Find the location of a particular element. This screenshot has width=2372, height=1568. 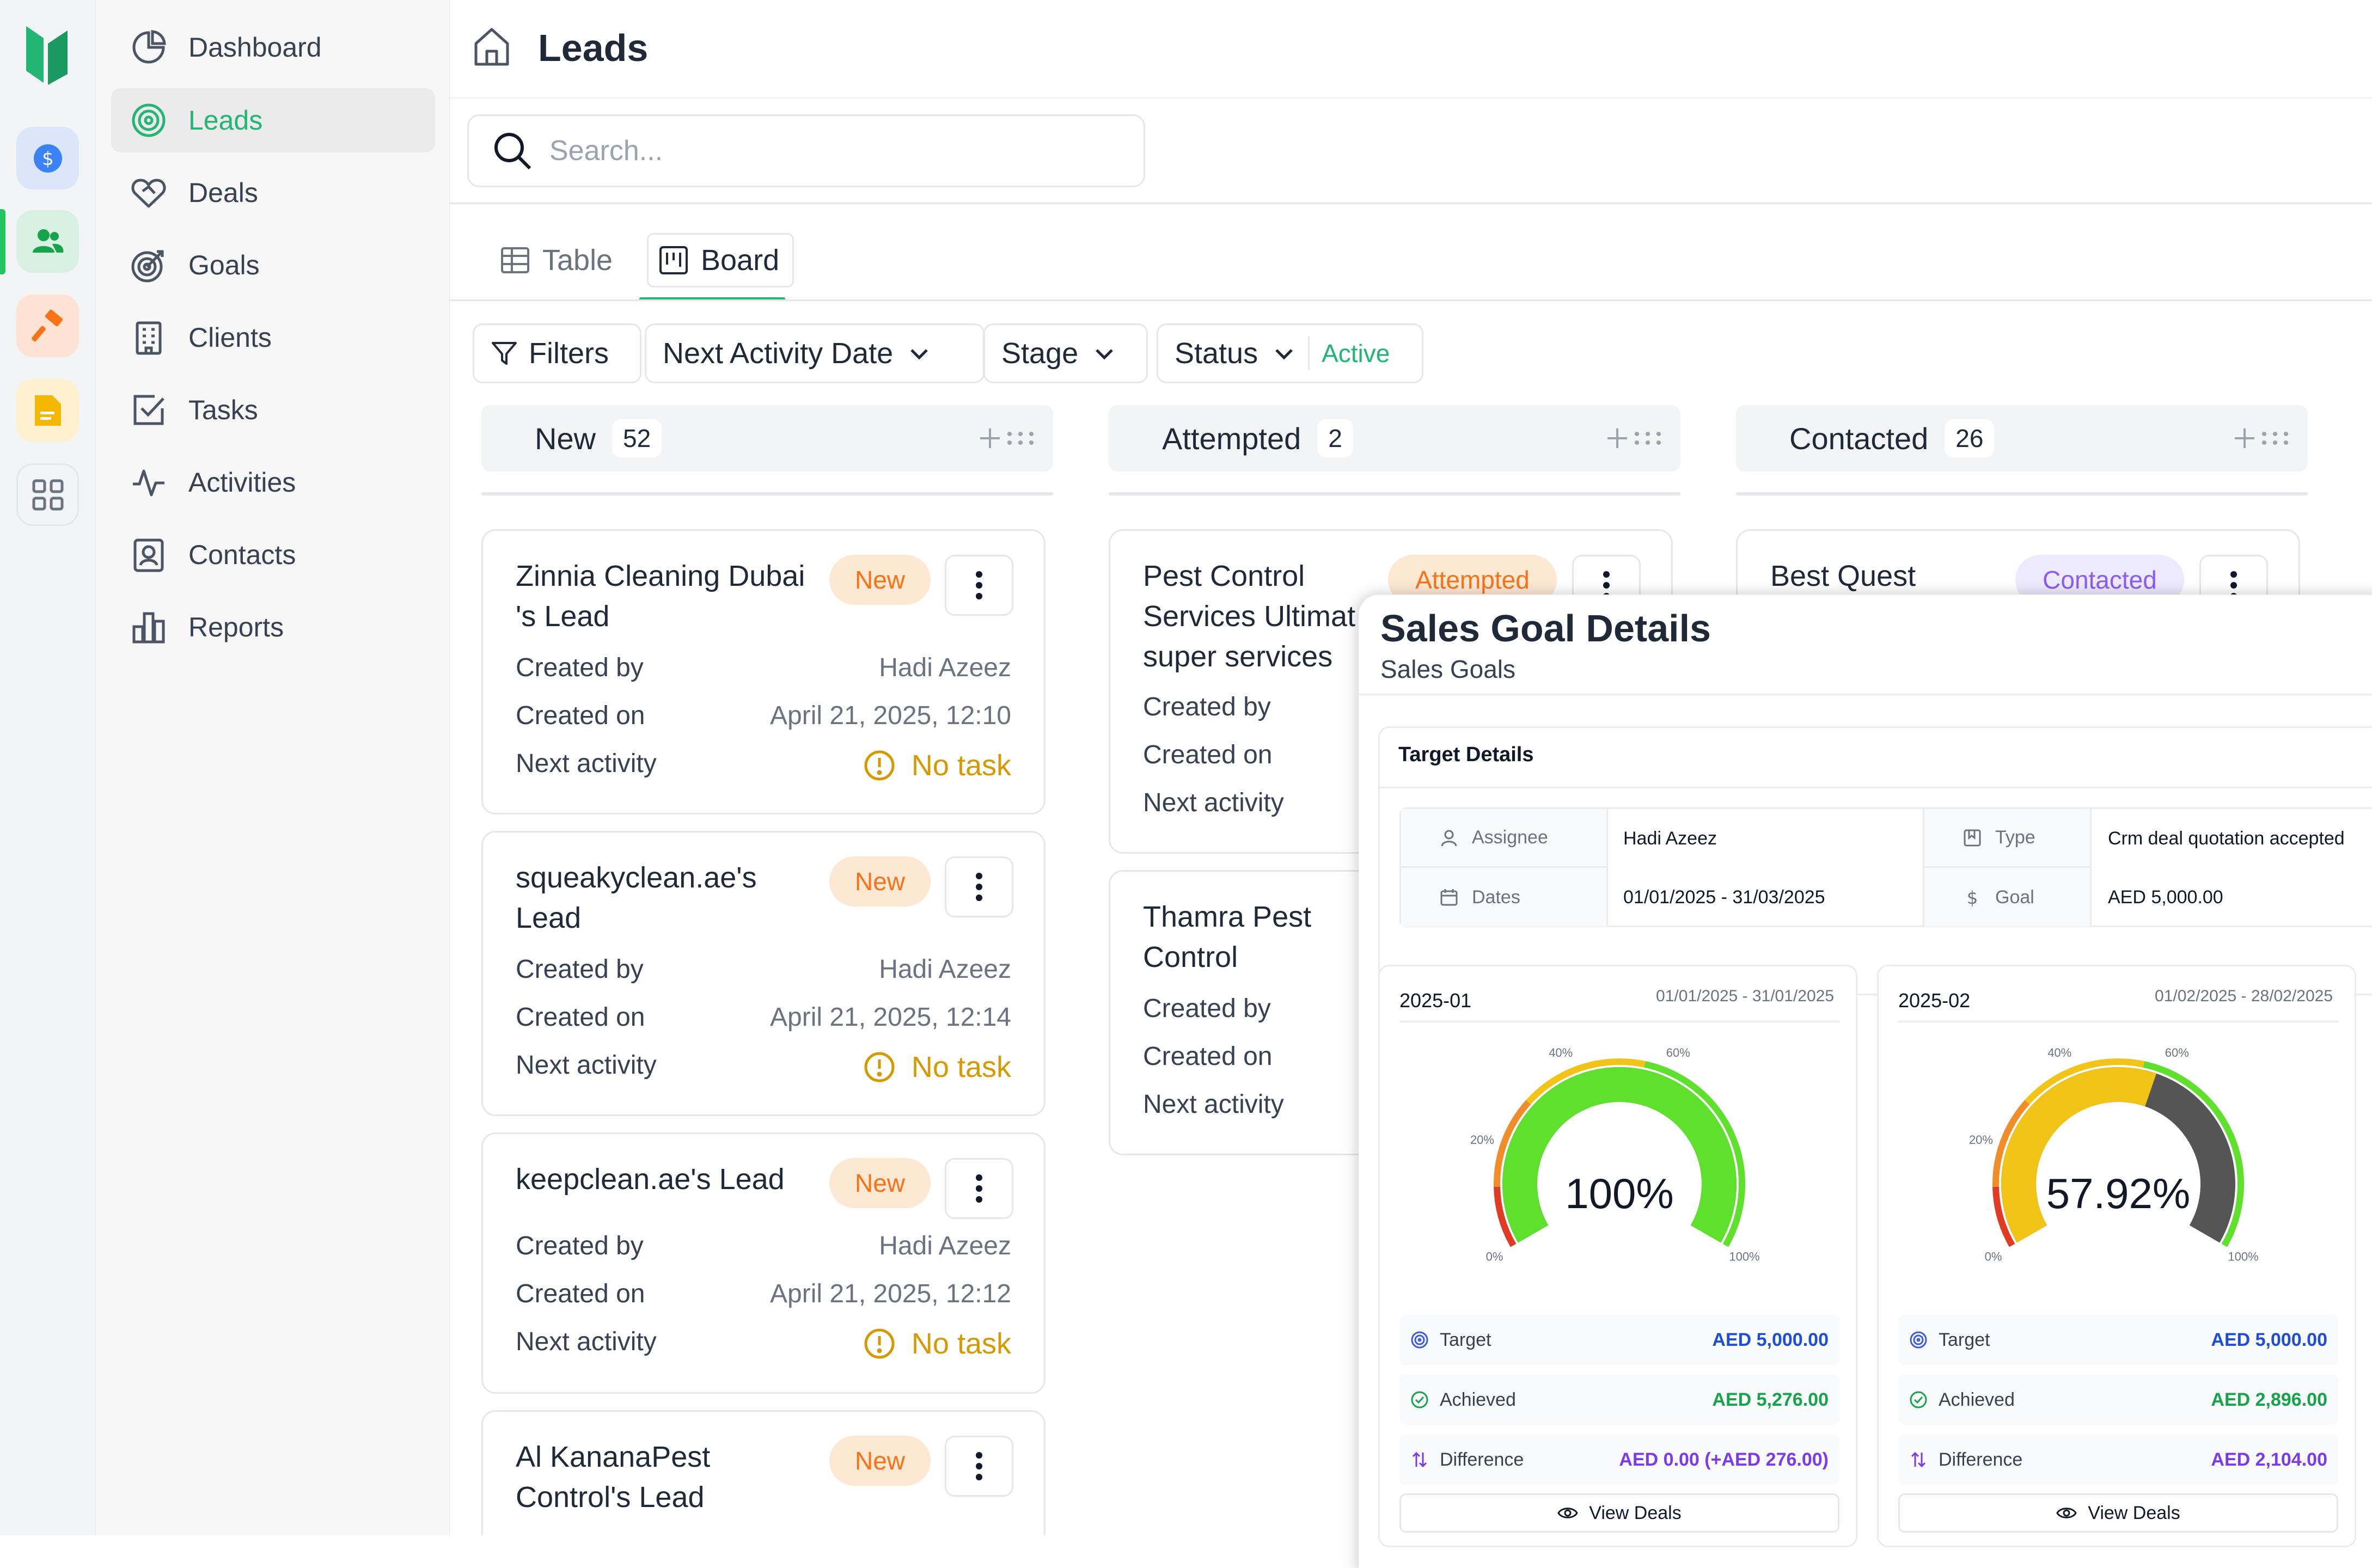

divider is located at coordinates (1876, 787).